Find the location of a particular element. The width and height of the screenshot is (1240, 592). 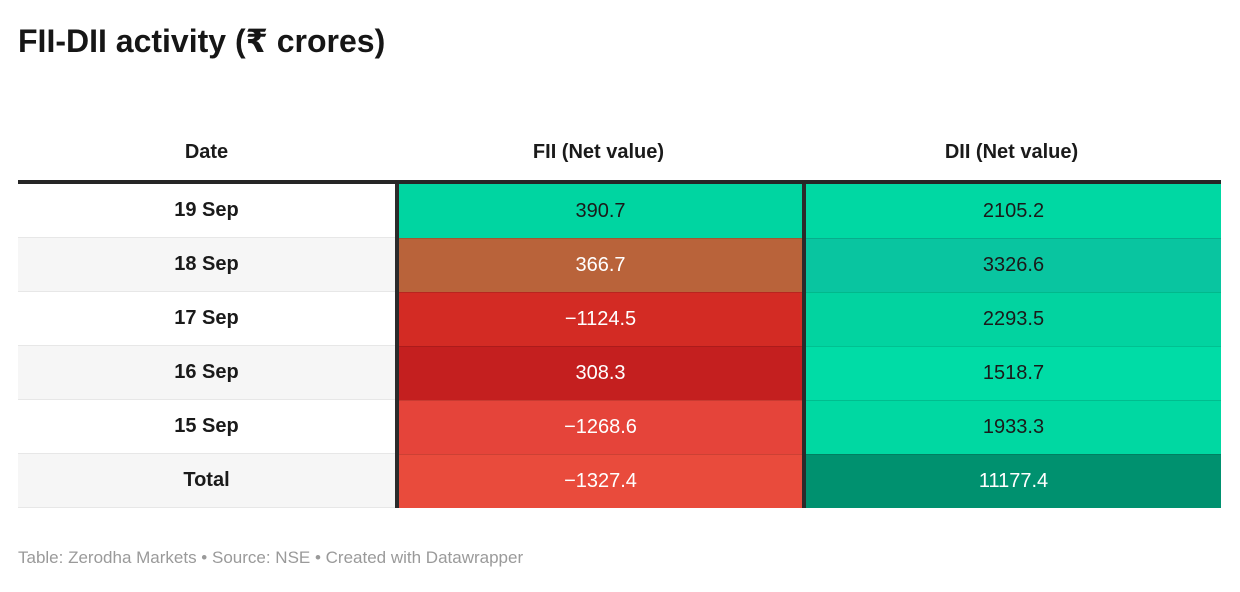

date-cell: 19 Sep is located at coordinates (206, 211).